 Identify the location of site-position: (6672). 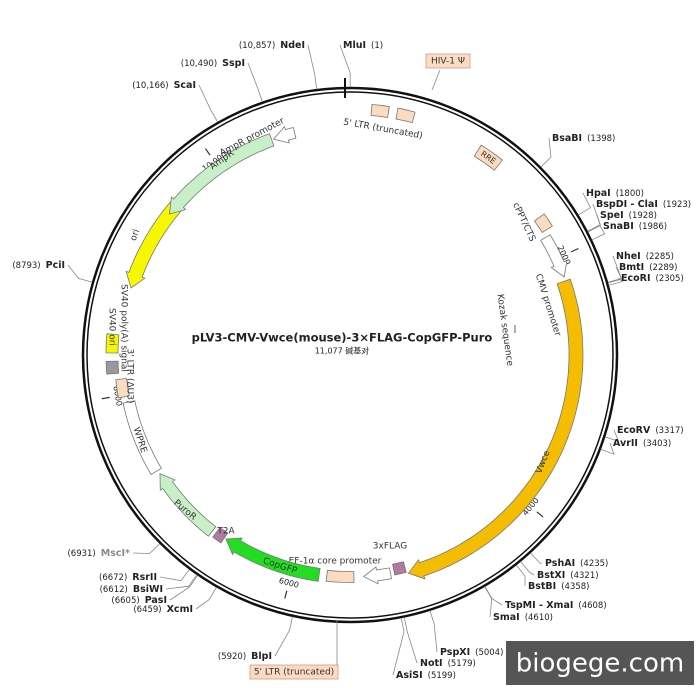
(113, 578).